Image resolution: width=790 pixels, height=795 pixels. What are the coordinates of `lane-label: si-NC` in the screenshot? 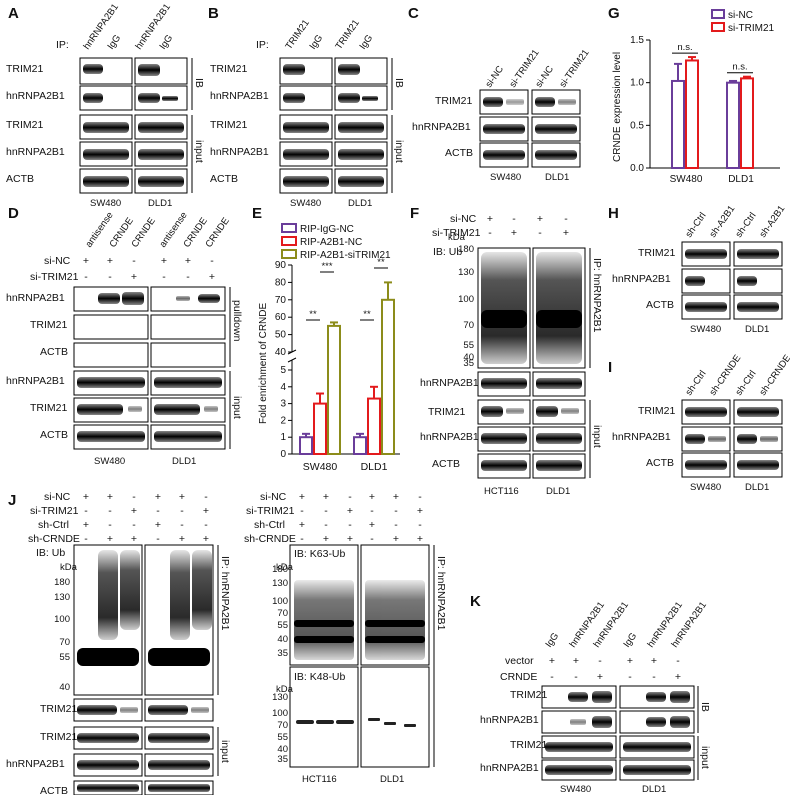 It's located at (494, 77).